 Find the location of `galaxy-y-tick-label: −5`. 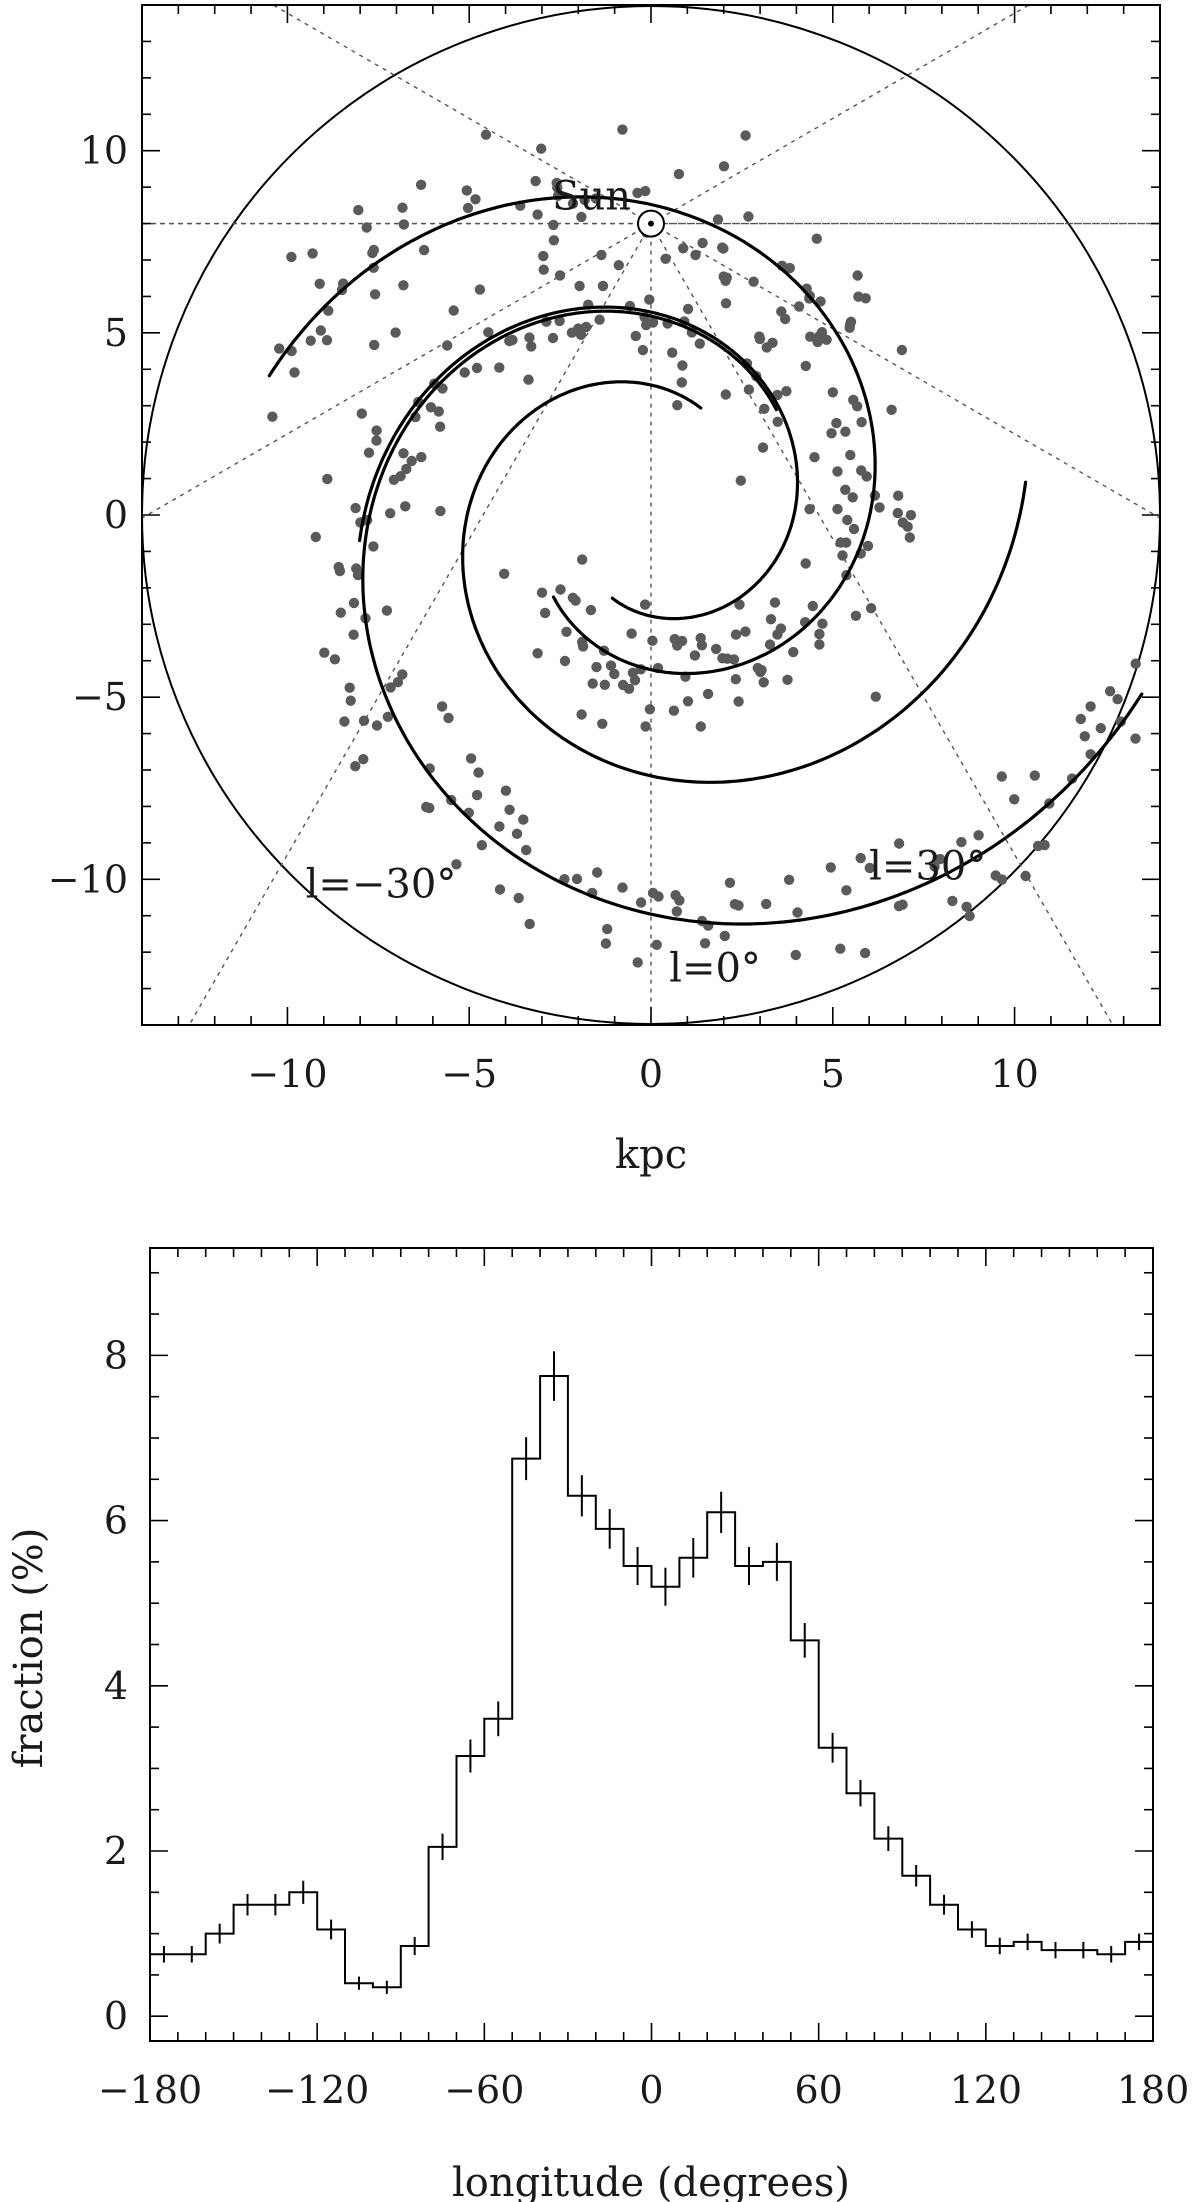

galaxy-y-tick-label: −5 is located at coordinates (100, 697).